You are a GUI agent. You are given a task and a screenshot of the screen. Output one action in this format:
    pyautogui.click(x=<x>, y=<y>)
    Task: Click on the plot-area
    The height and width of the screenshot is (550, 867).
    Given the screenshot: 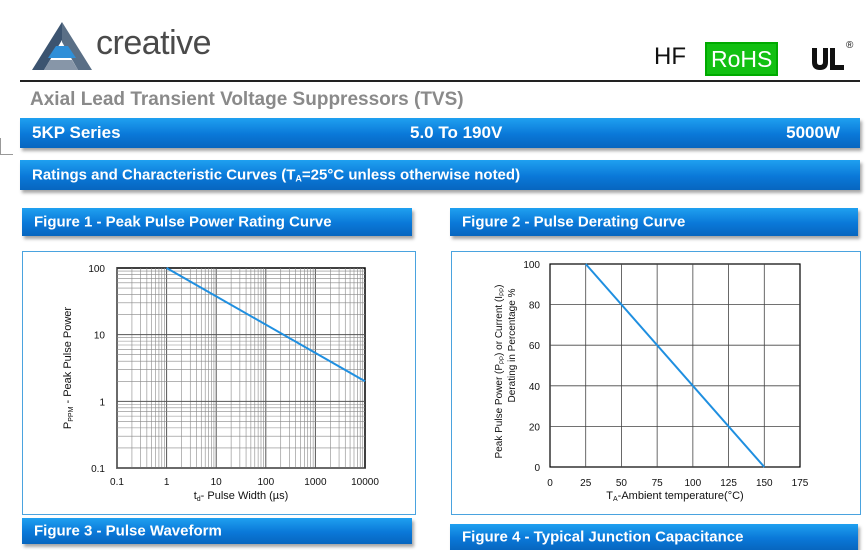 What is the action you would take?
    pyautogui.click(x=241, y=368)
    